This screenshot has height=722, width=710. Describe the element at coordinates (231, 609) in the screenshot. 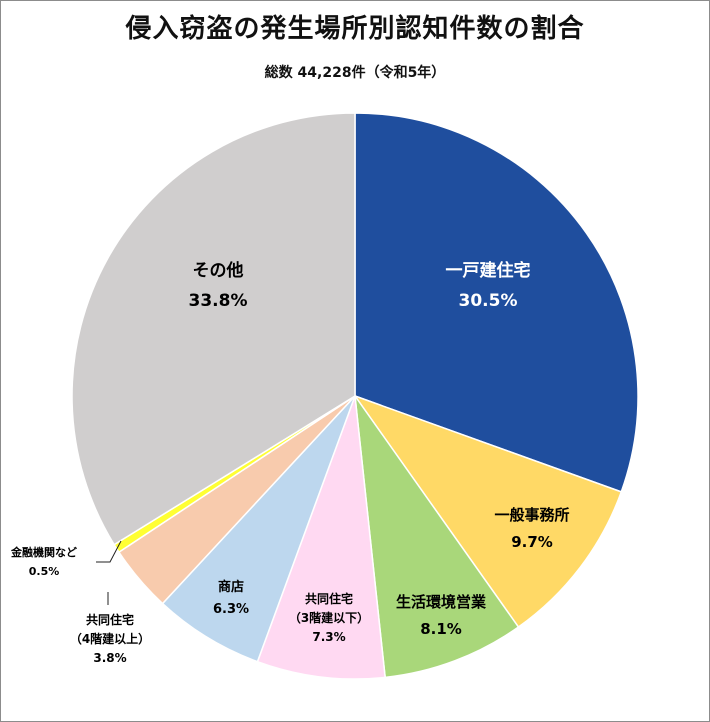

I see `slice-value-label: 6.3%` at that location.